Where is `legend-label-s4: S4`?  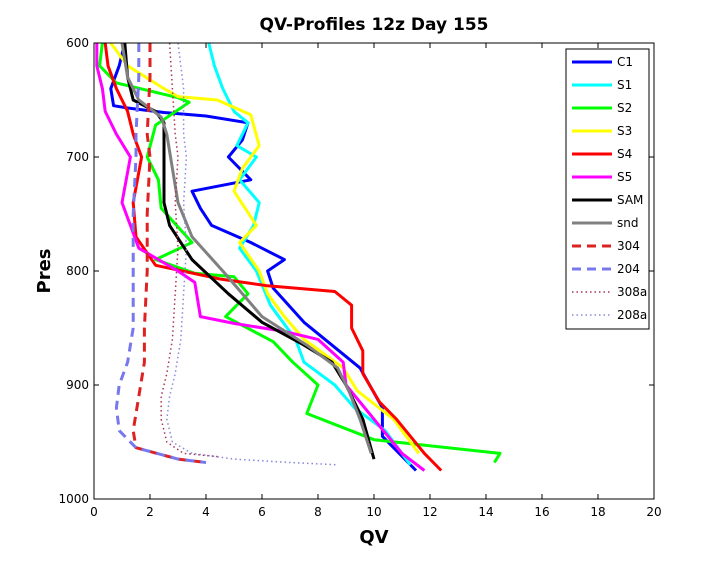
legend-label-s4: S4 is located at coordinates (624, 154).